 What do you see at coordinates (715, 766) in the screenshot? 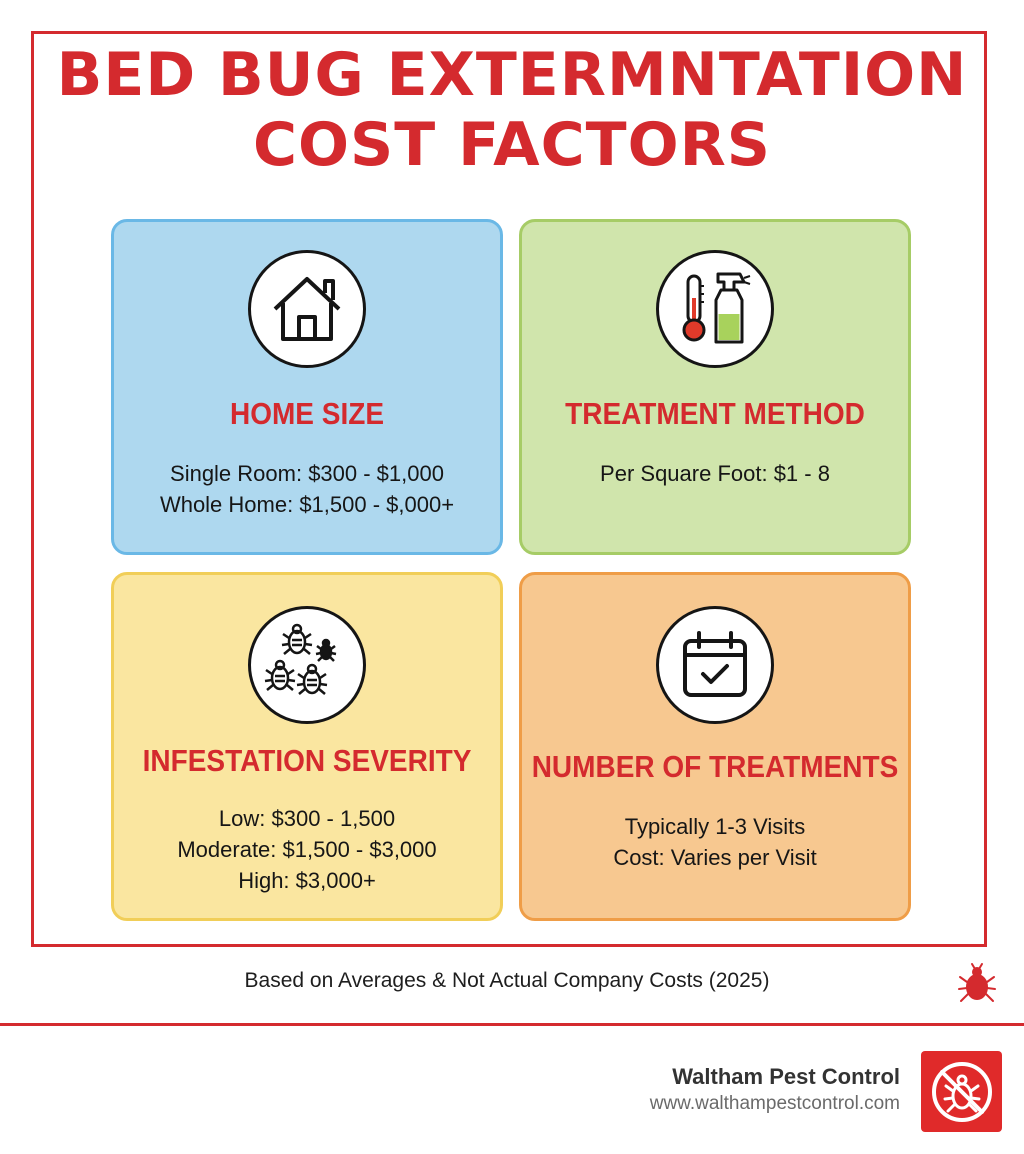
I see `card-title: NUMBER OF TREATMENTS` at bounding box center [715, 766].